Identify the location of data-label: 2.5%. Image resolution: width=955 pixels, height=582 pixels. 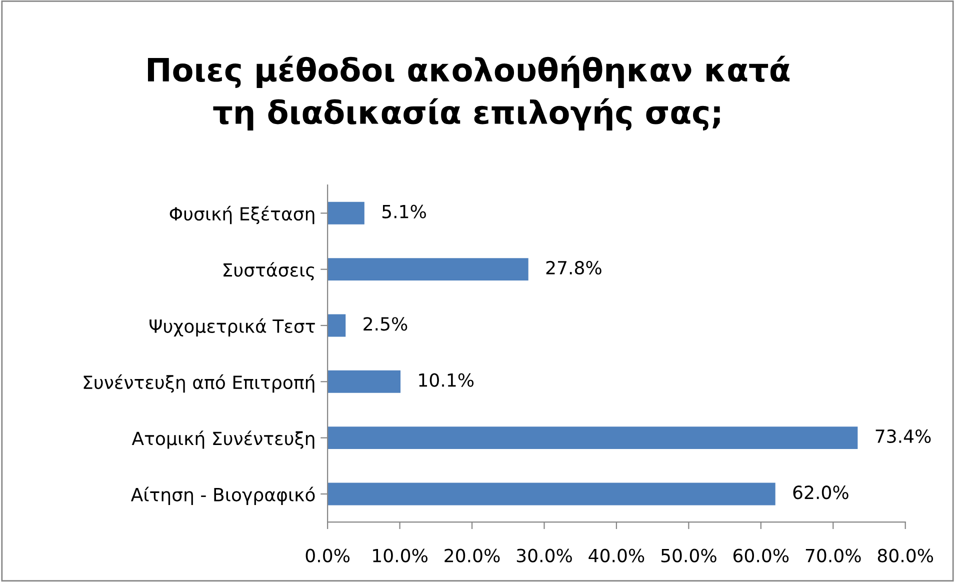
(386, 324).